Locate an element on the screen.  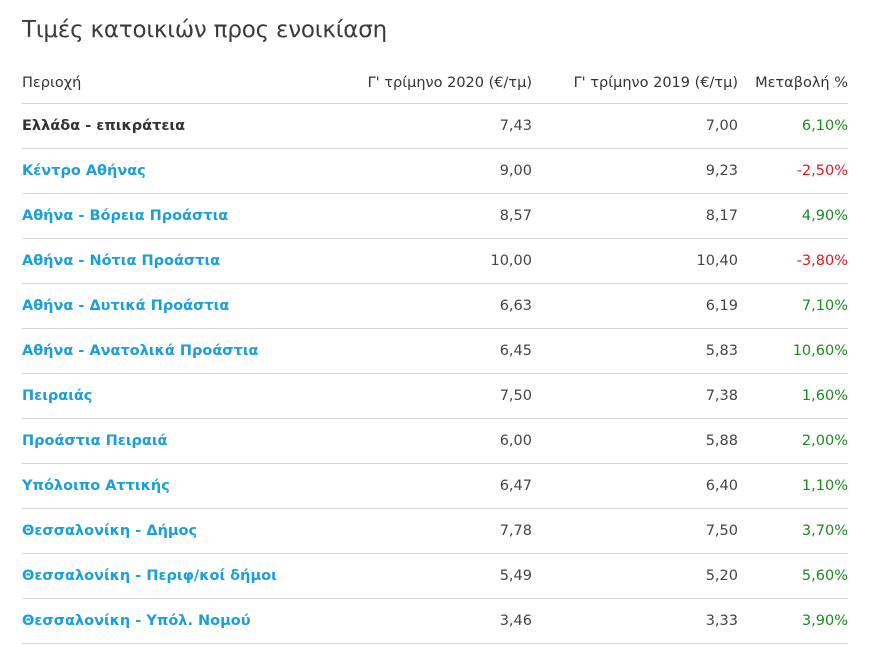
cell-change: 3,70% is located at coordinates (793, 531).